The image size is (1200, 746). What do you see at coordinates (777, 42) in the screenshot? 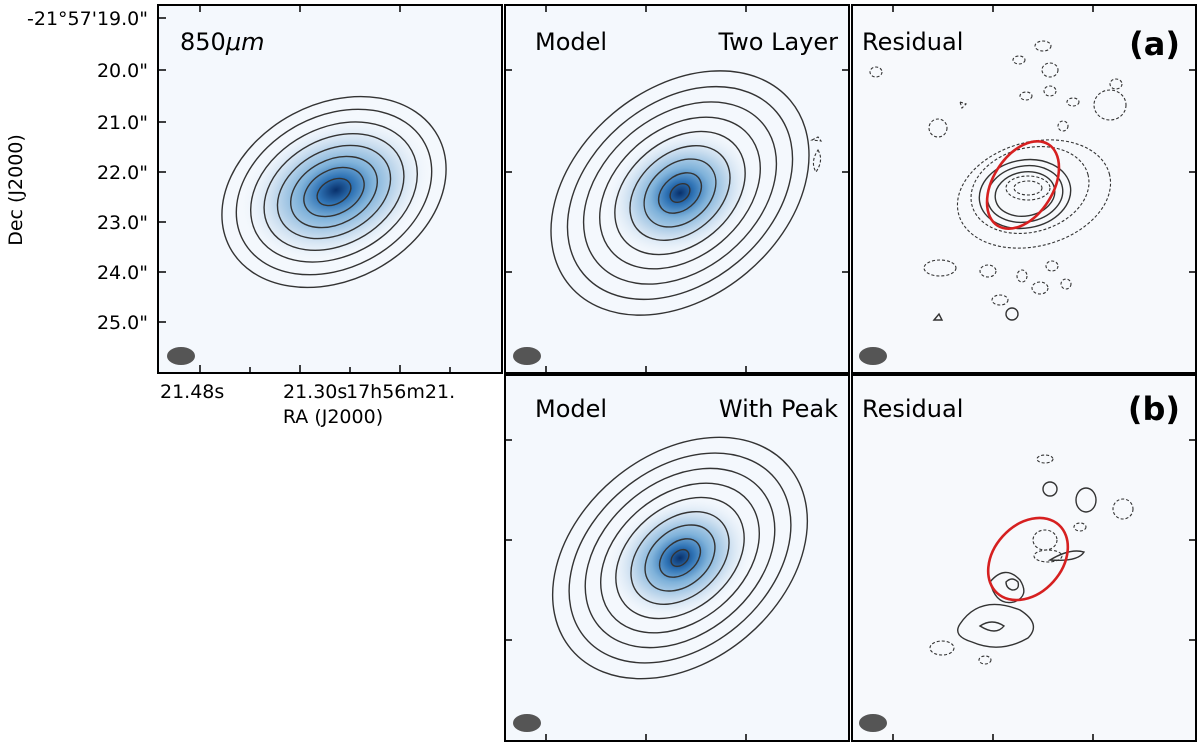
I see `panel-label-two-layer: Two Layer` at bounding box center [777, 42].